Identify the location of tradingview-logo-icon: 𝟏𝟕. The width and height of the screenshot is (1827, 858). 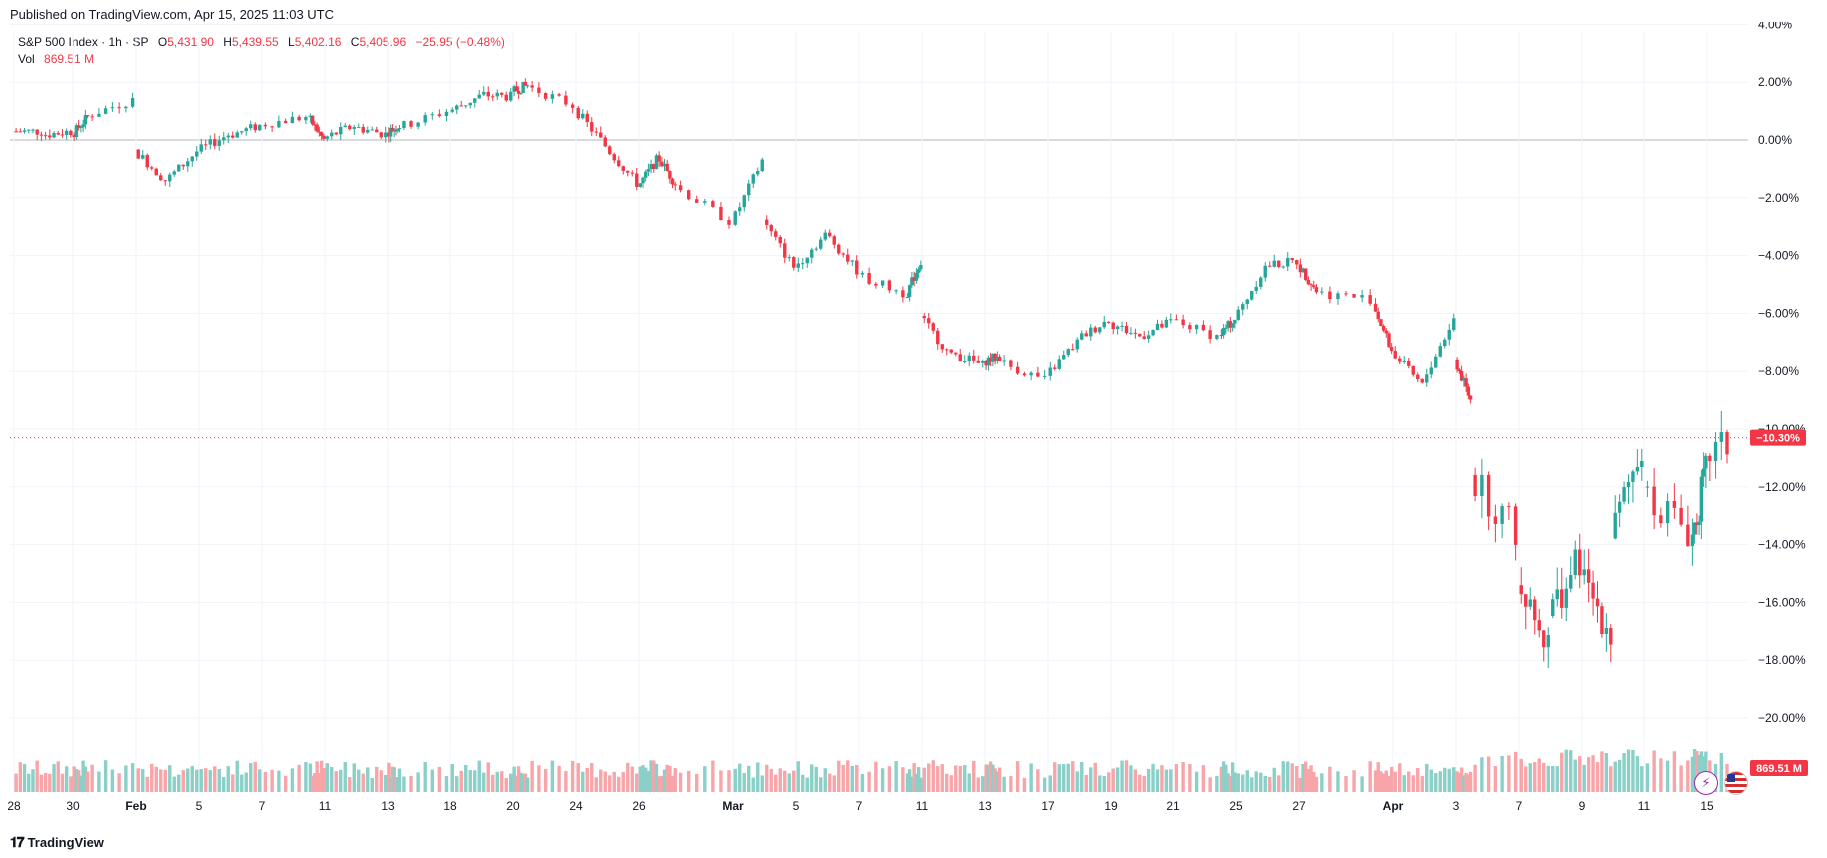
(17, 842).